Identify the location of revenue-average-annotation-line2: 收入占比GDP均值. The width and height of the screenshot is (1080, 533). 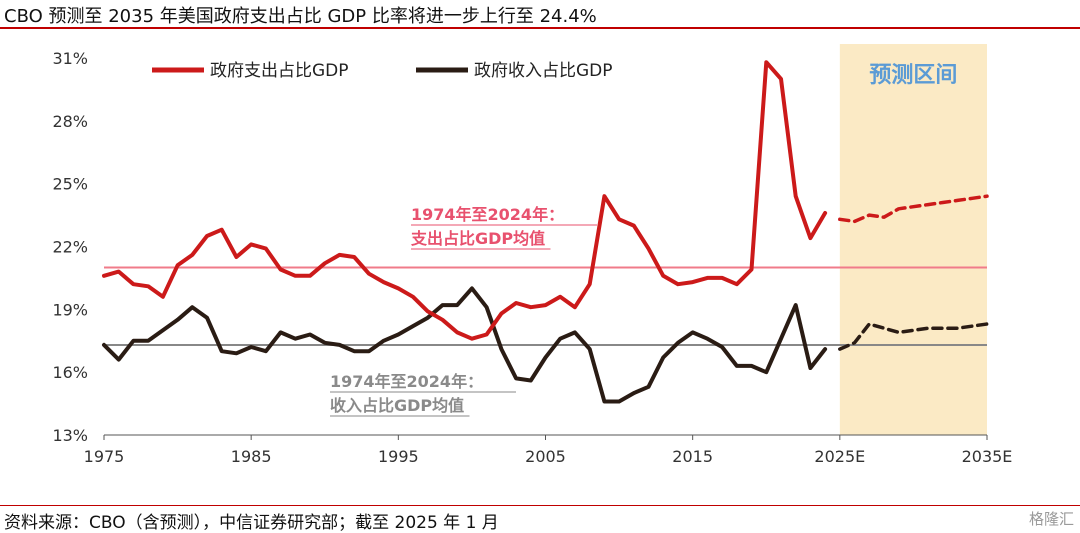
(397, 405).